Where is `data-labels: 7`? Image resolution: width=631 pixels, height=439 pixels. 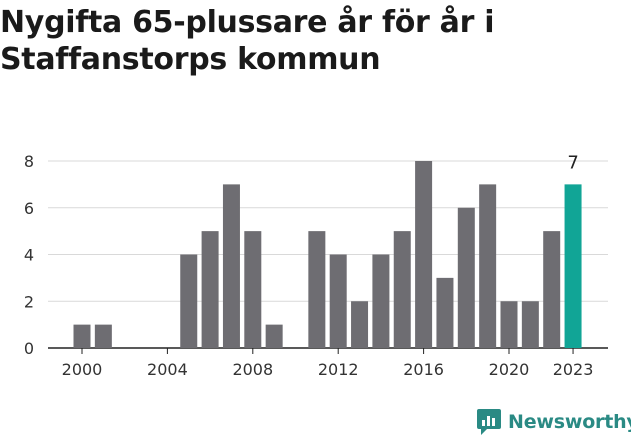
data-labels: 7 is located at coordinates (572, 162).